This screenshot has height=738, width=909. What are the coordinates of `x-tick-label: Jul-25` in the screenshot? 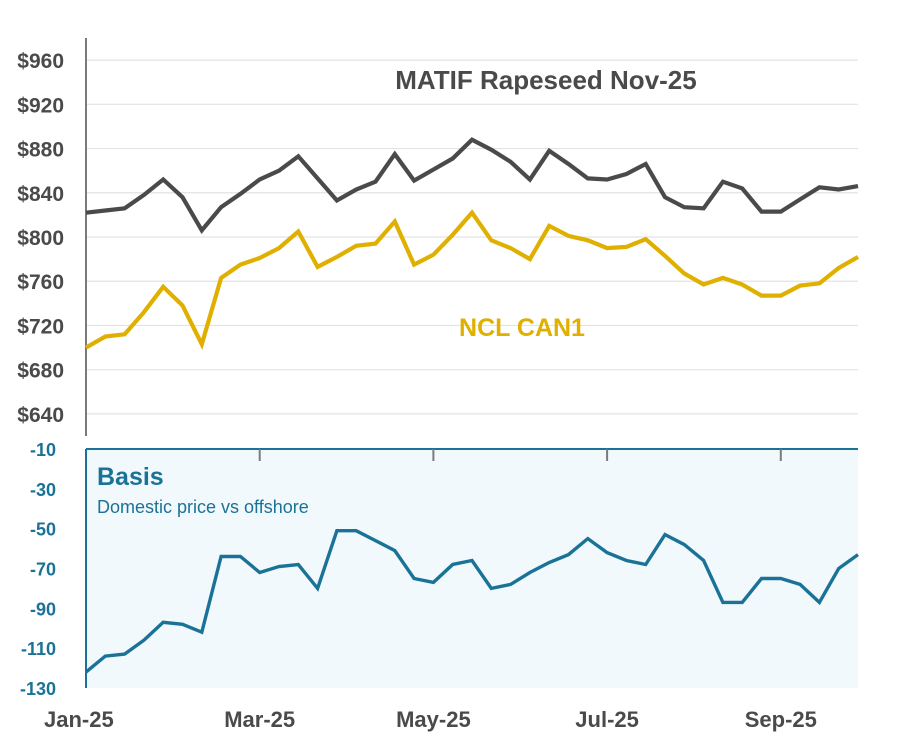 It's located at (607, 719).